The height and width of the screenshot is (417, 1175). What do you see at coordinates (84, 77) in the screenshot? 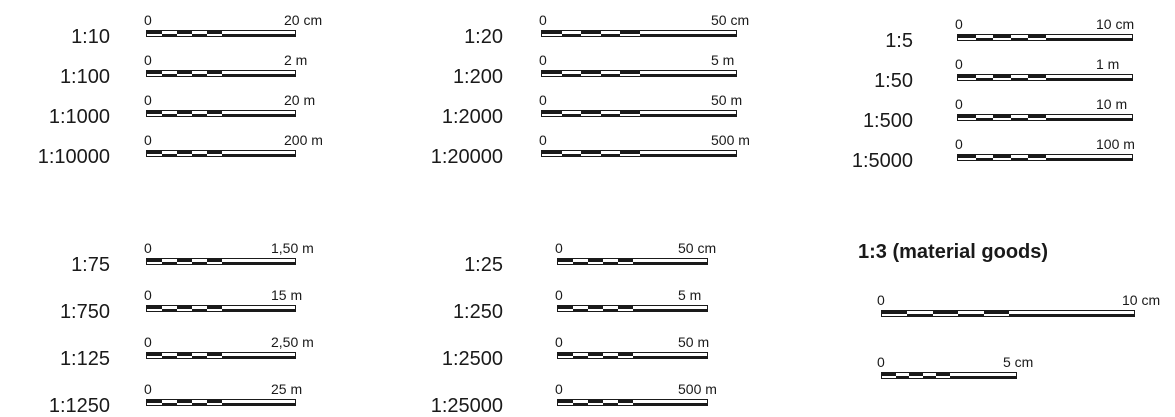
I see `scale-ratio-label: 1:100` at bounding box center [84, 77].